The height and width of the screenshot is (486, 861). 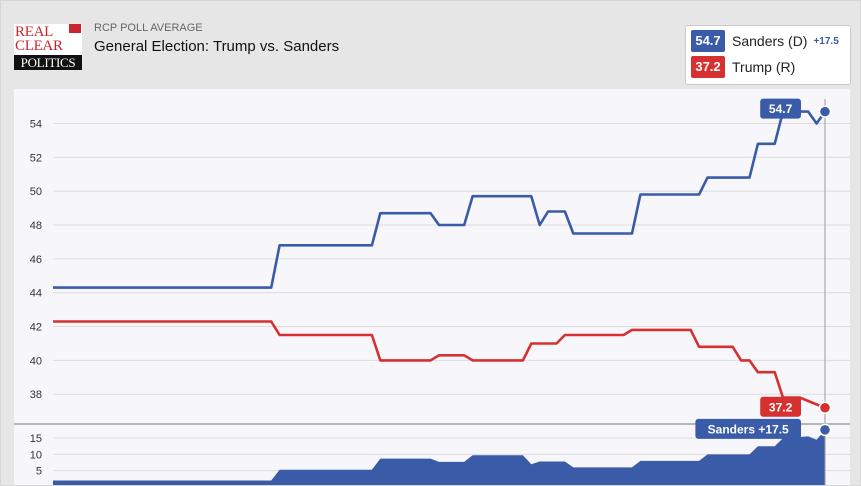 I want to click on legend-name-trump: Trump (R), so click(x=764, y=67).